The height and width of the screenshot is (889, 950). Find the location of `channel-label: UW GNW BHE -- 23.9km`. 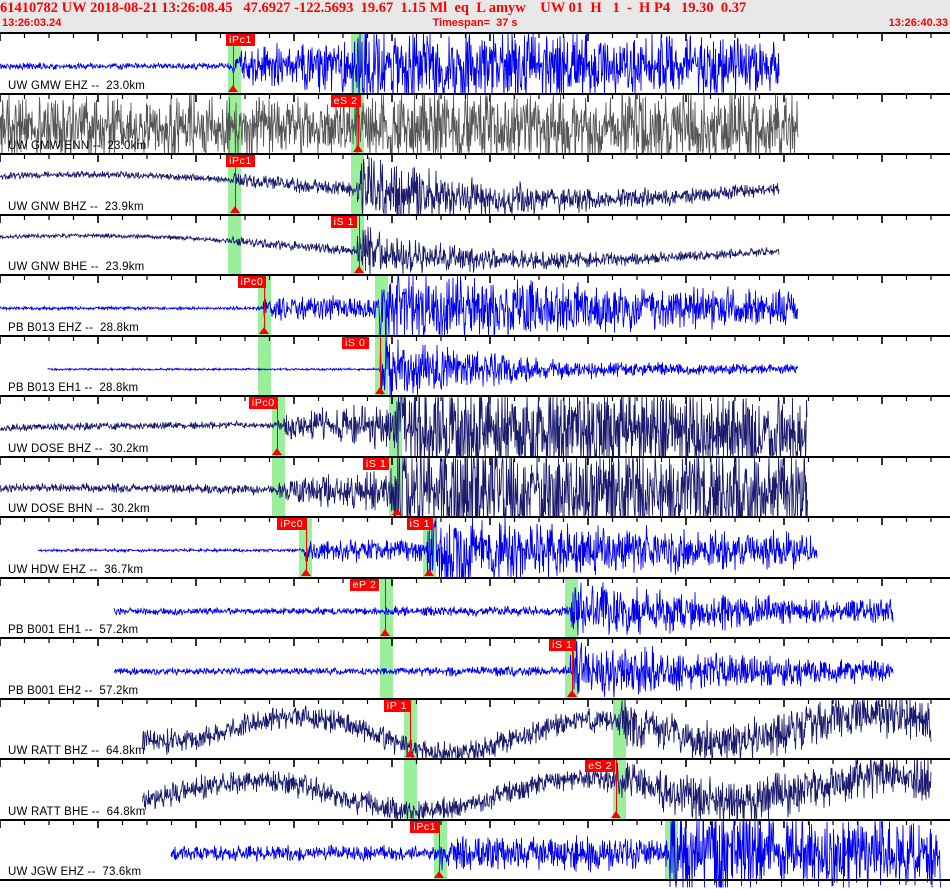

channel-label: UW GNW BHE -- 23.9km is located at coordinates (76, 267).